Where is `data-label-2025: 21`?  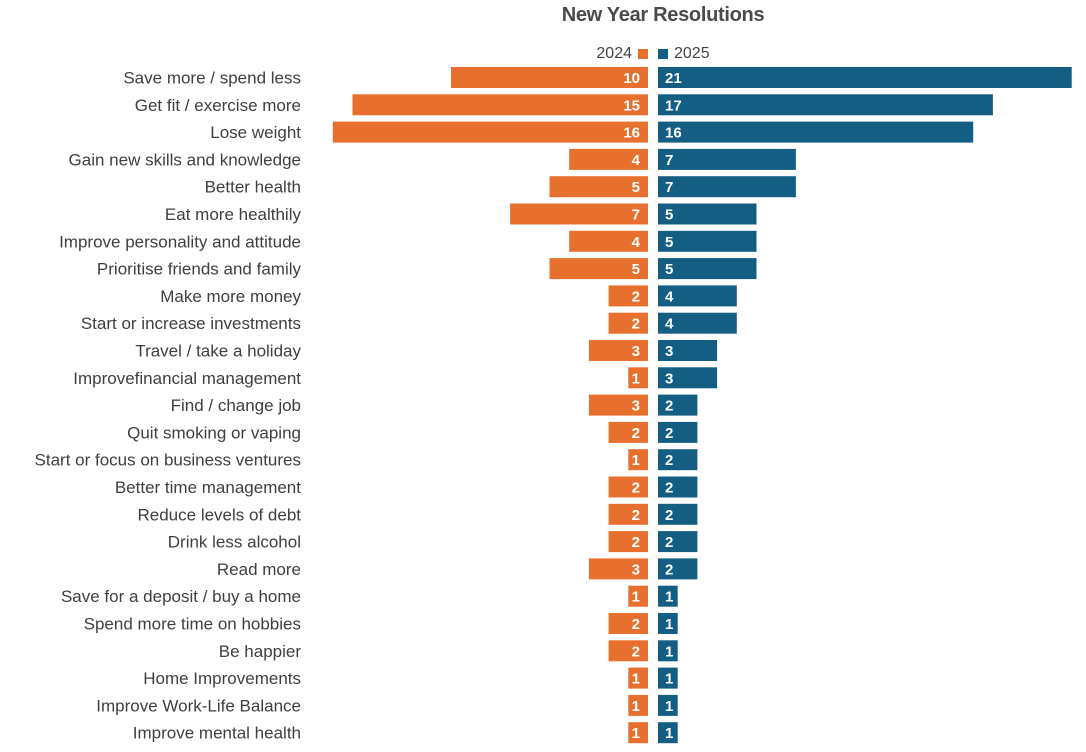 data-label-2025: 21 is located at coordinates (673, 78).